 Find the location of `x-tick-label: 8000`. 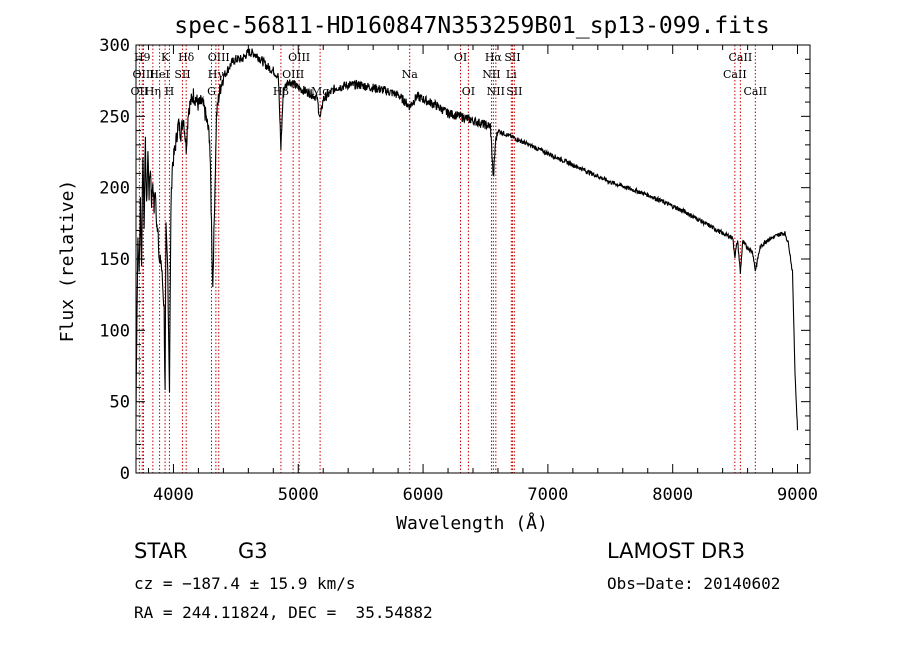

x-tick-label: 8000 is located at coordinates (672, 495).